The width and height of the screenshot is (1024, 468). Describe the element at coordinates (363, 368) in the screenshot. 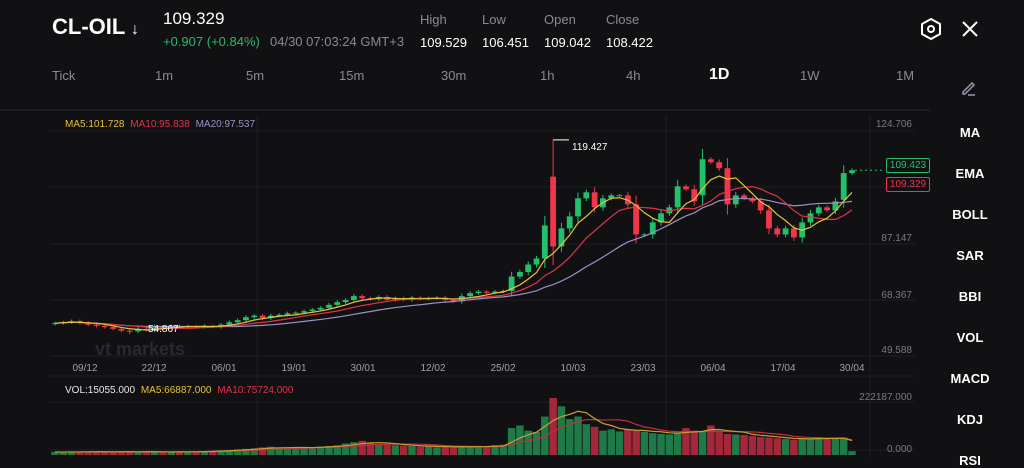

I see `date-axis-label: 30/01` at that location.